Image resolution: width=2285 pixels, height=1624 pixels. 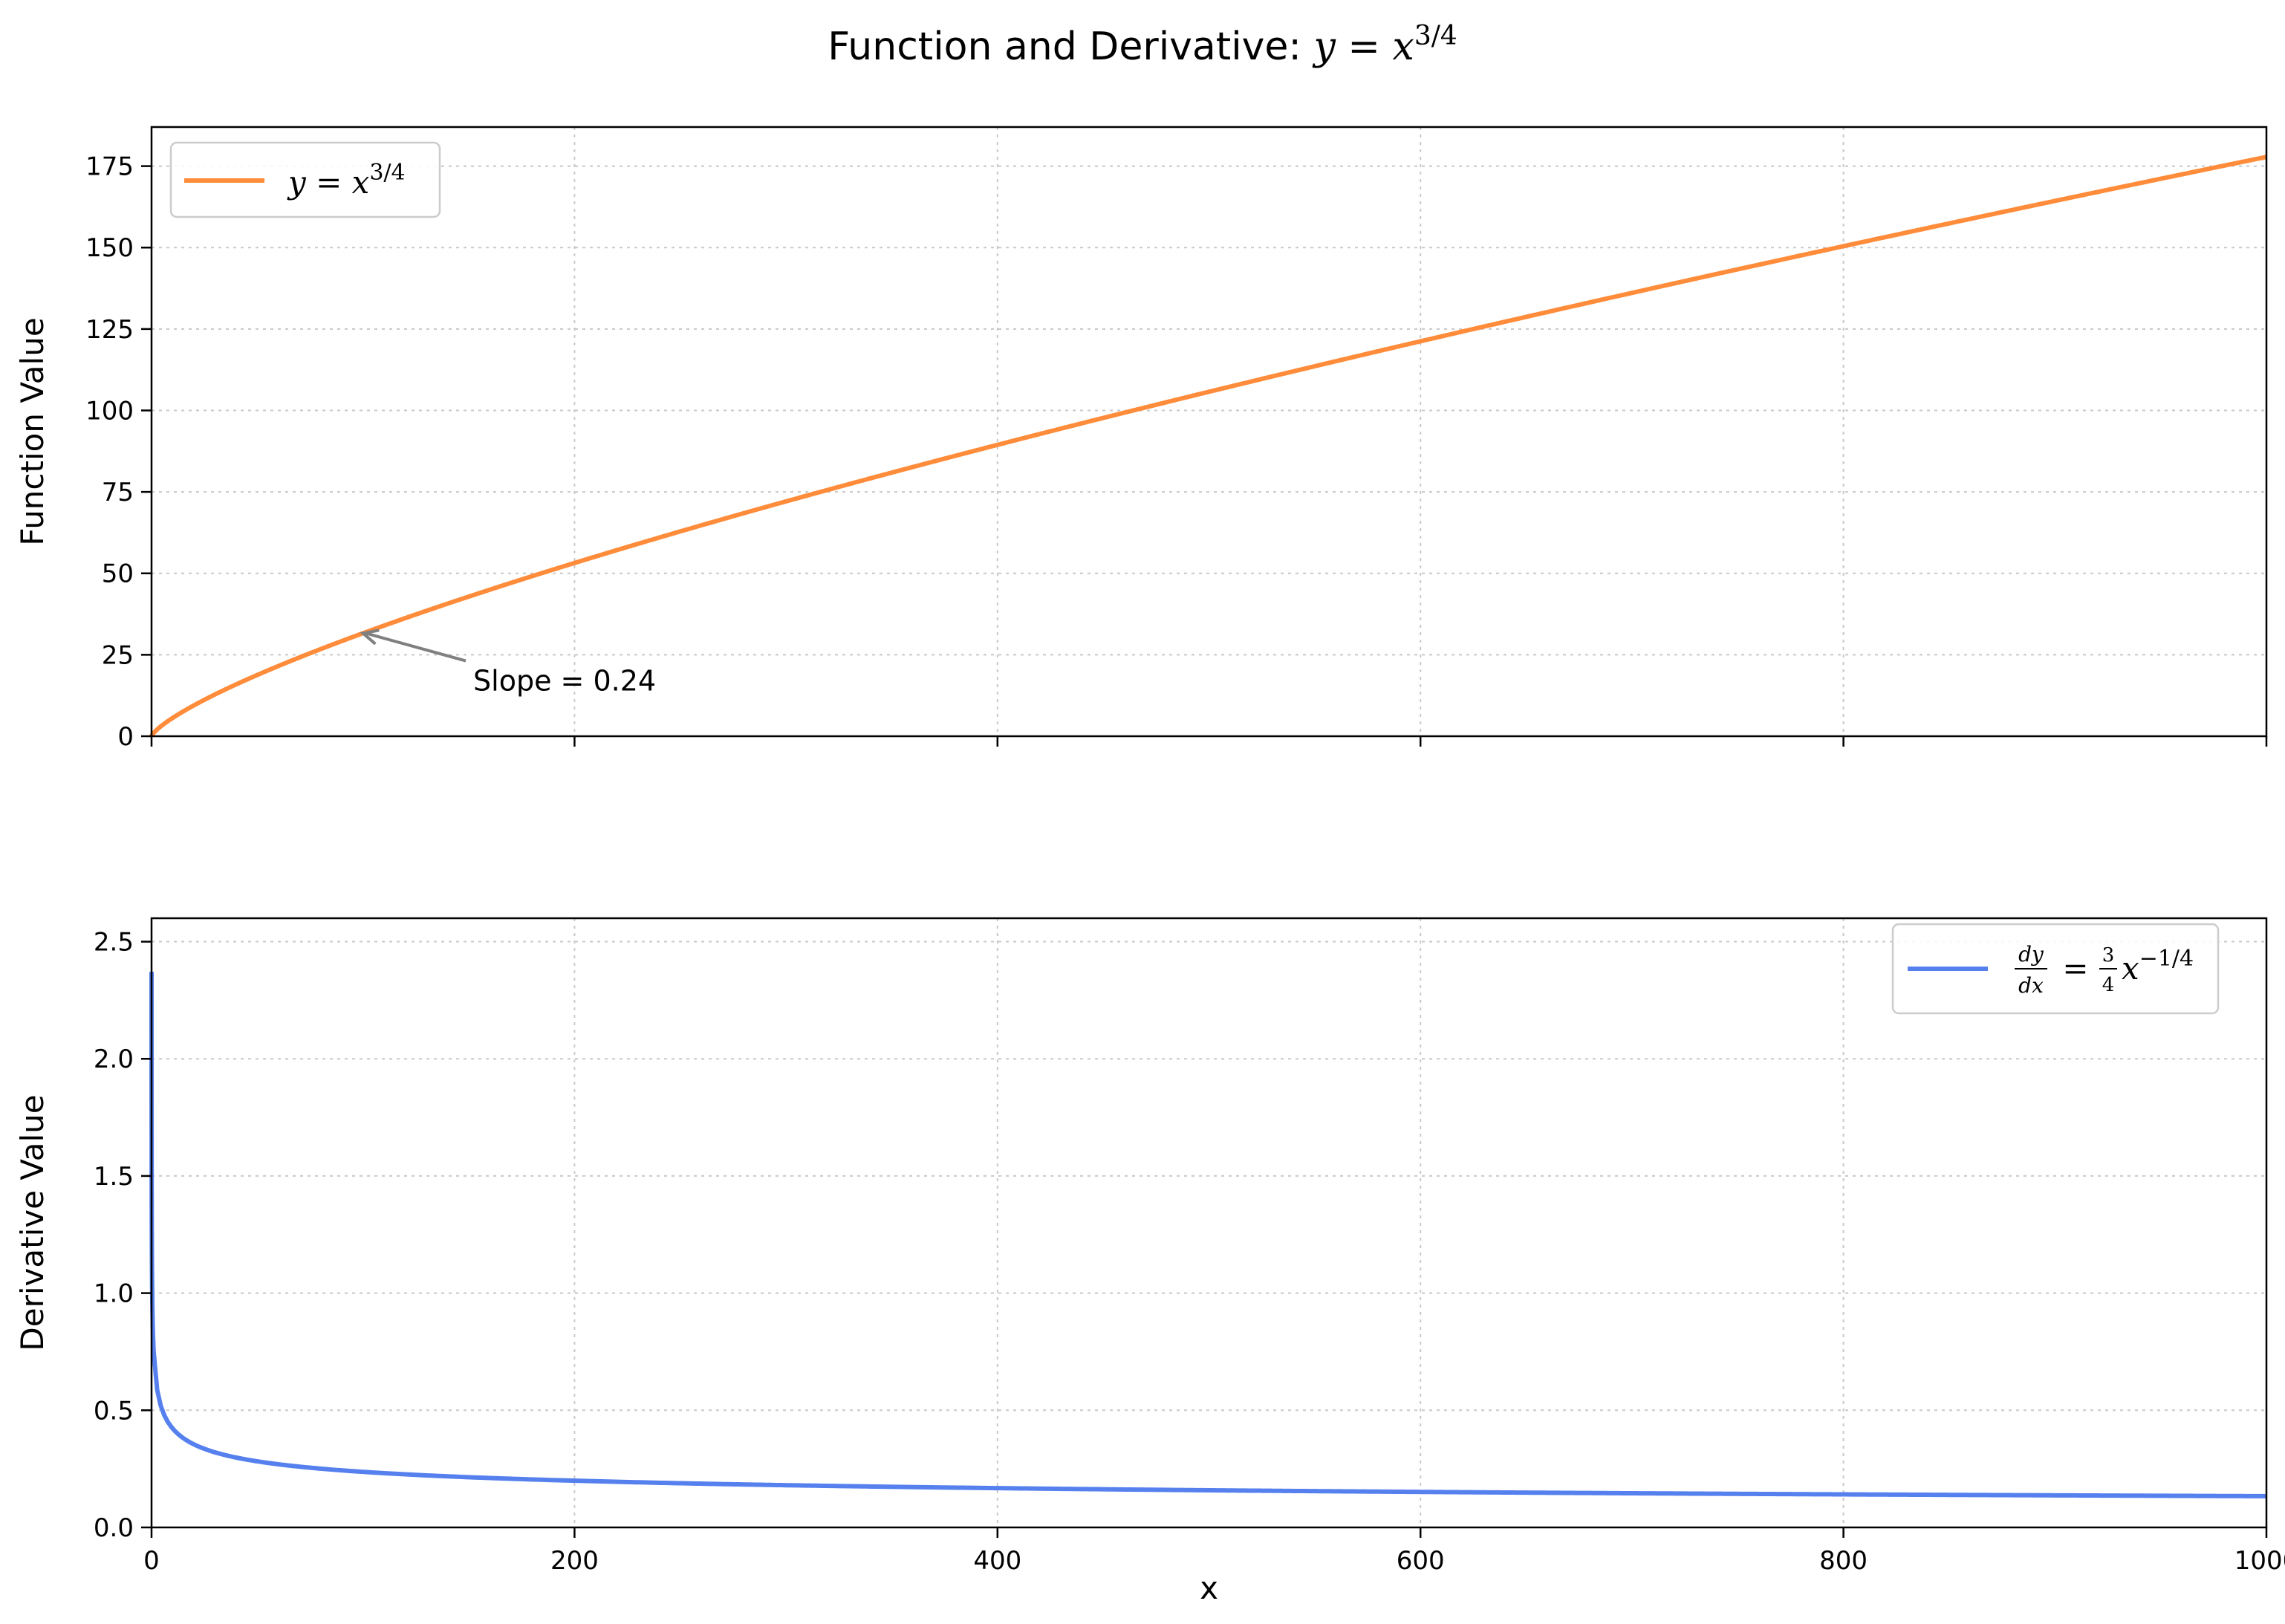 What do you see at coordinates (1843, 1561) in the screenshot?
I see `x-tick-label: 800` at bounding box center [1843, 1561].